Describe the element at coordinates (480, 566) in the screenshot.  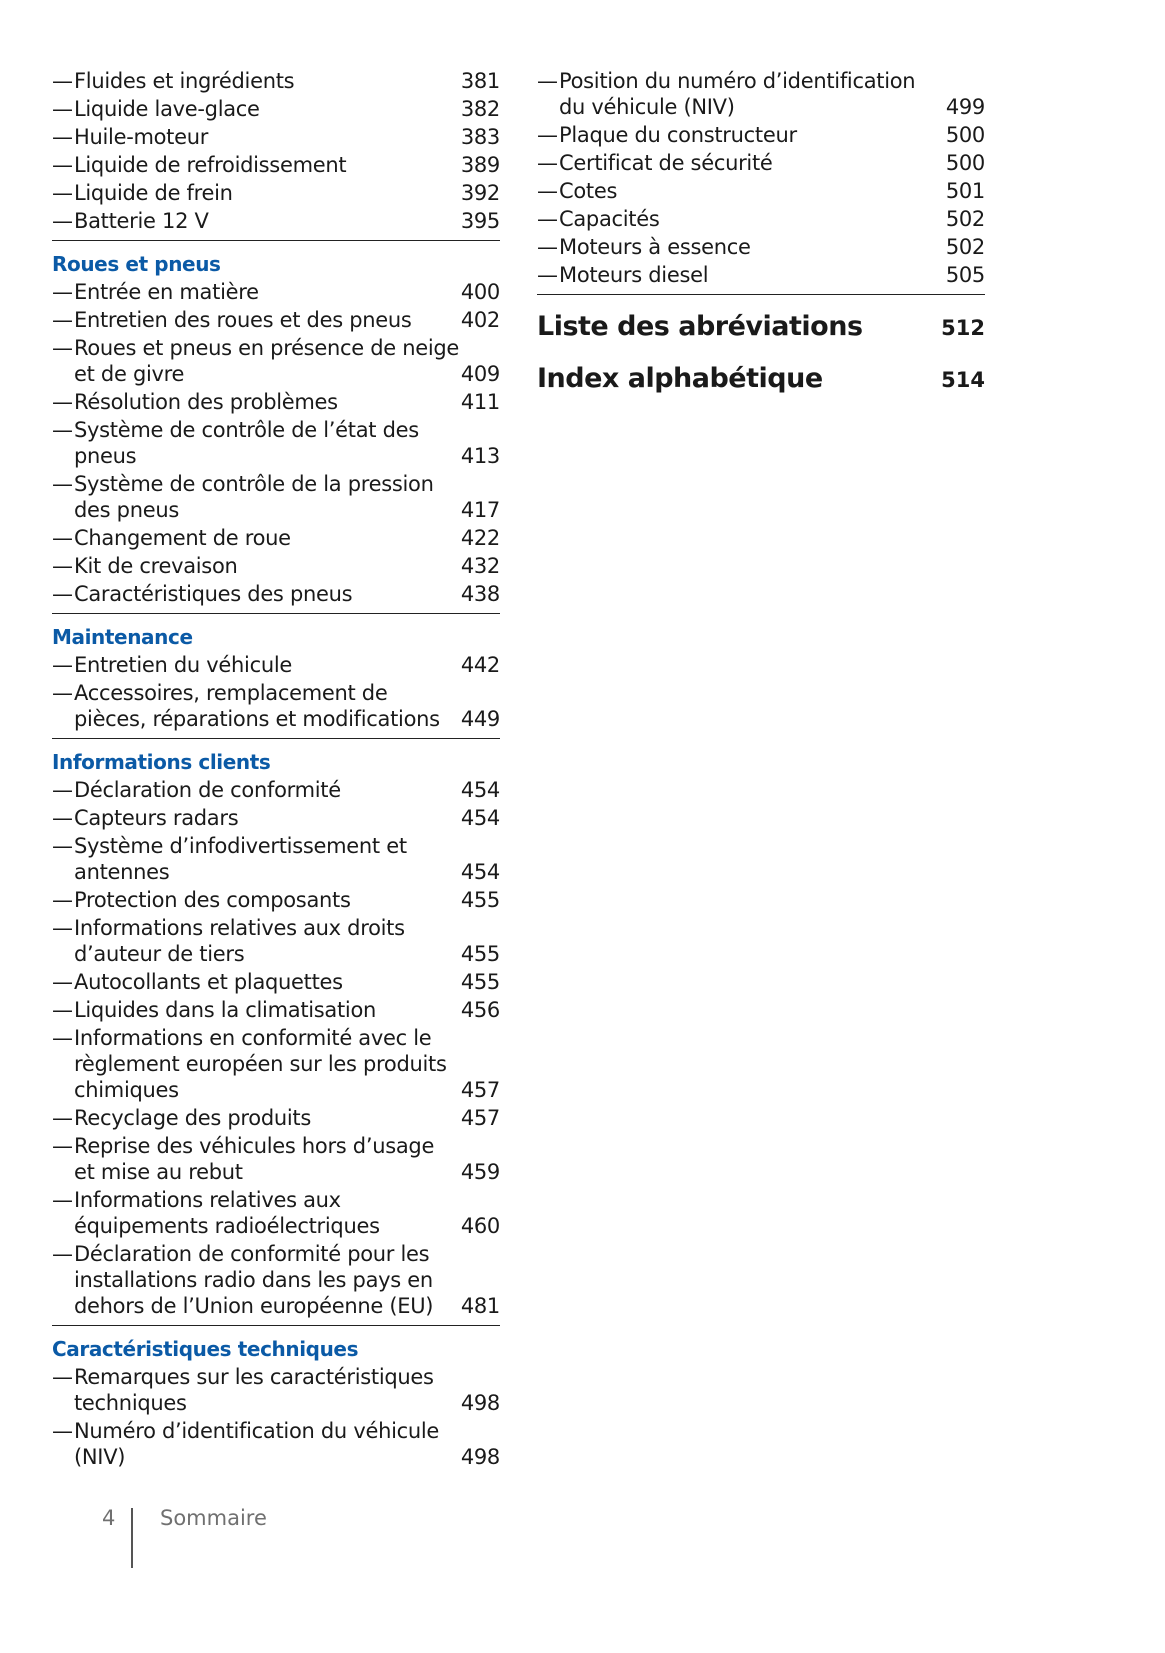
I see `toc-entry-page: 432` at that location.